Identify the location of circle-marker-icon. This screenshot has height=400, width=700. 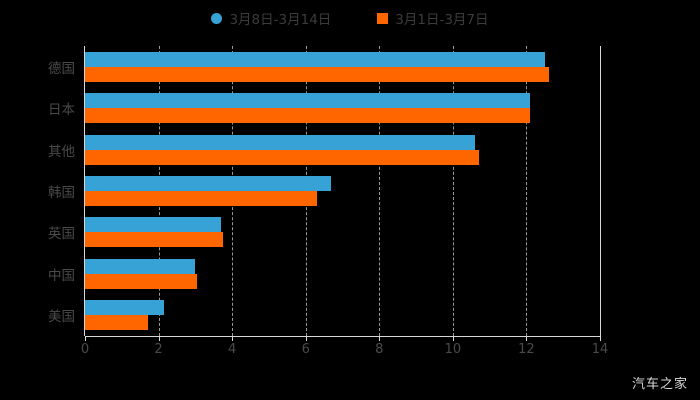
(217, 18).